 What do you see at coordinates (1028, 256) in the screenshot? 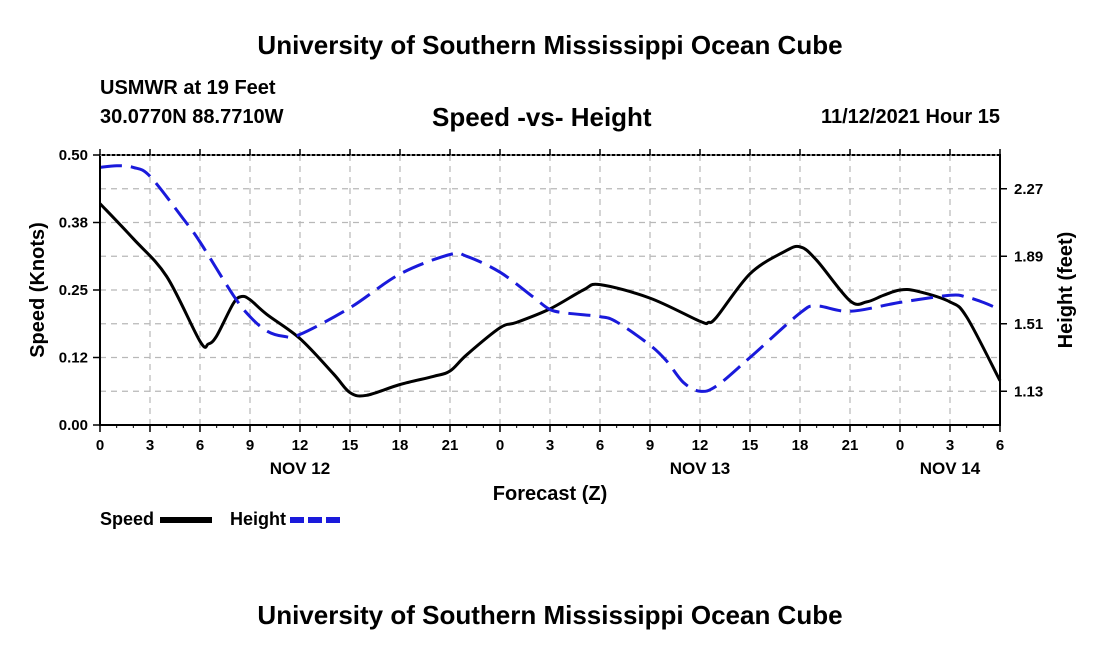
I see `y2-tick-label: 1.89` at bounding box center [1028, 256].